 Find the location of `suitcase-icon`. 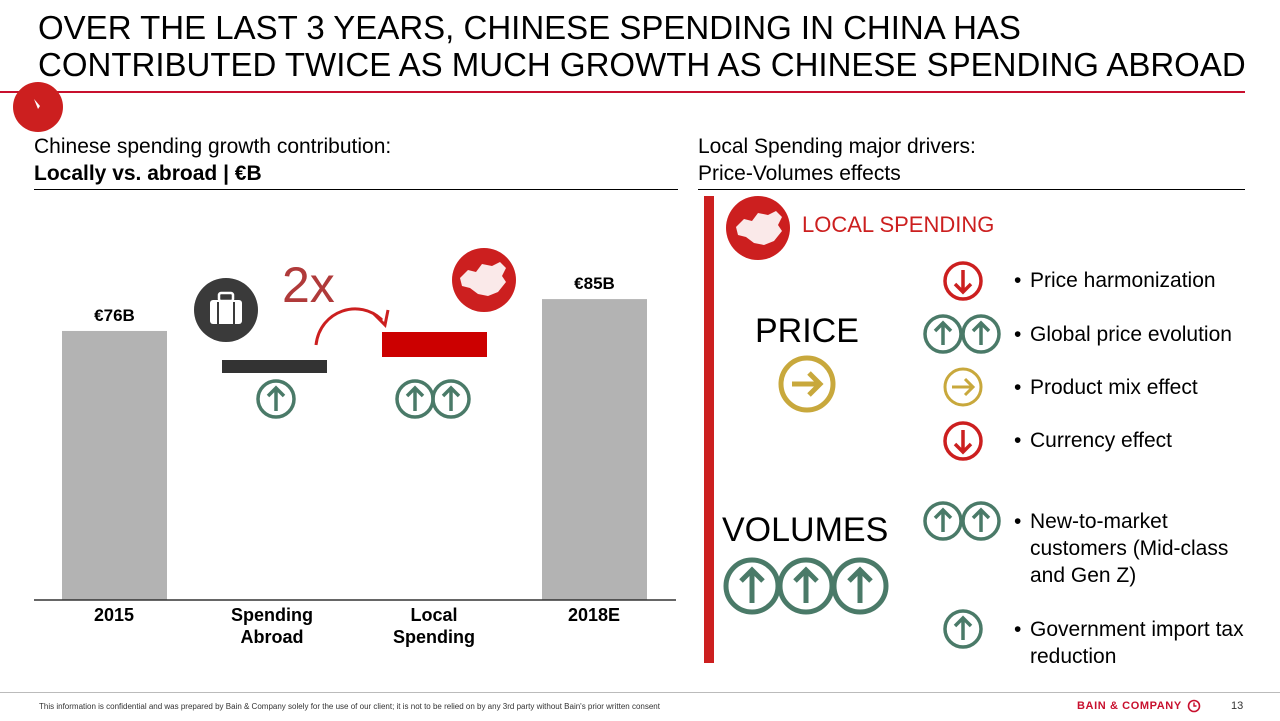

suitcase-icon is located at coordinates (226, 310).